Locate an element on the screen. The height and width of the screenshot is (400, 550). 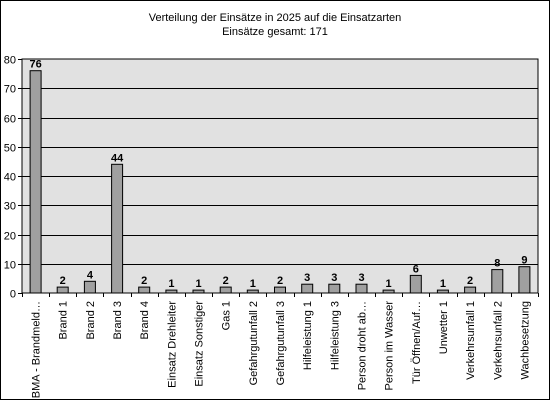
x-tick-label: Einsatz Sonstiger is located at coordinates (200, 344).